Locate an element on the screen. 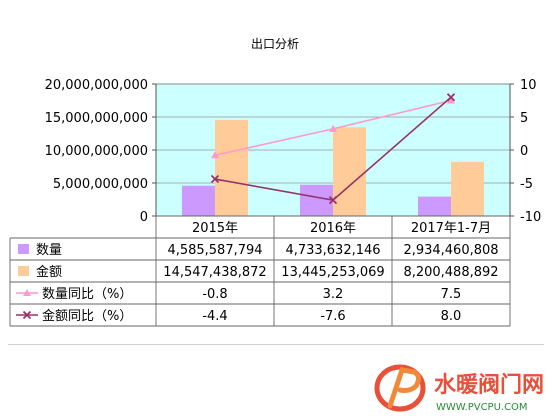  series-name: 金额 is located at coordinates (49, 272).